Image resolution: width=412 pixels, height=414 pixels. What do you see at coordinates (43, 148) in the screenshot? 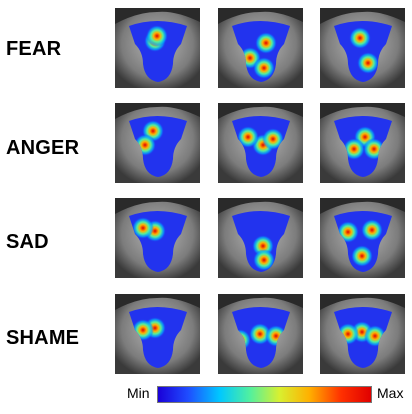
I see `row-label-anger: ANGER` at bounding box center [43, 148].